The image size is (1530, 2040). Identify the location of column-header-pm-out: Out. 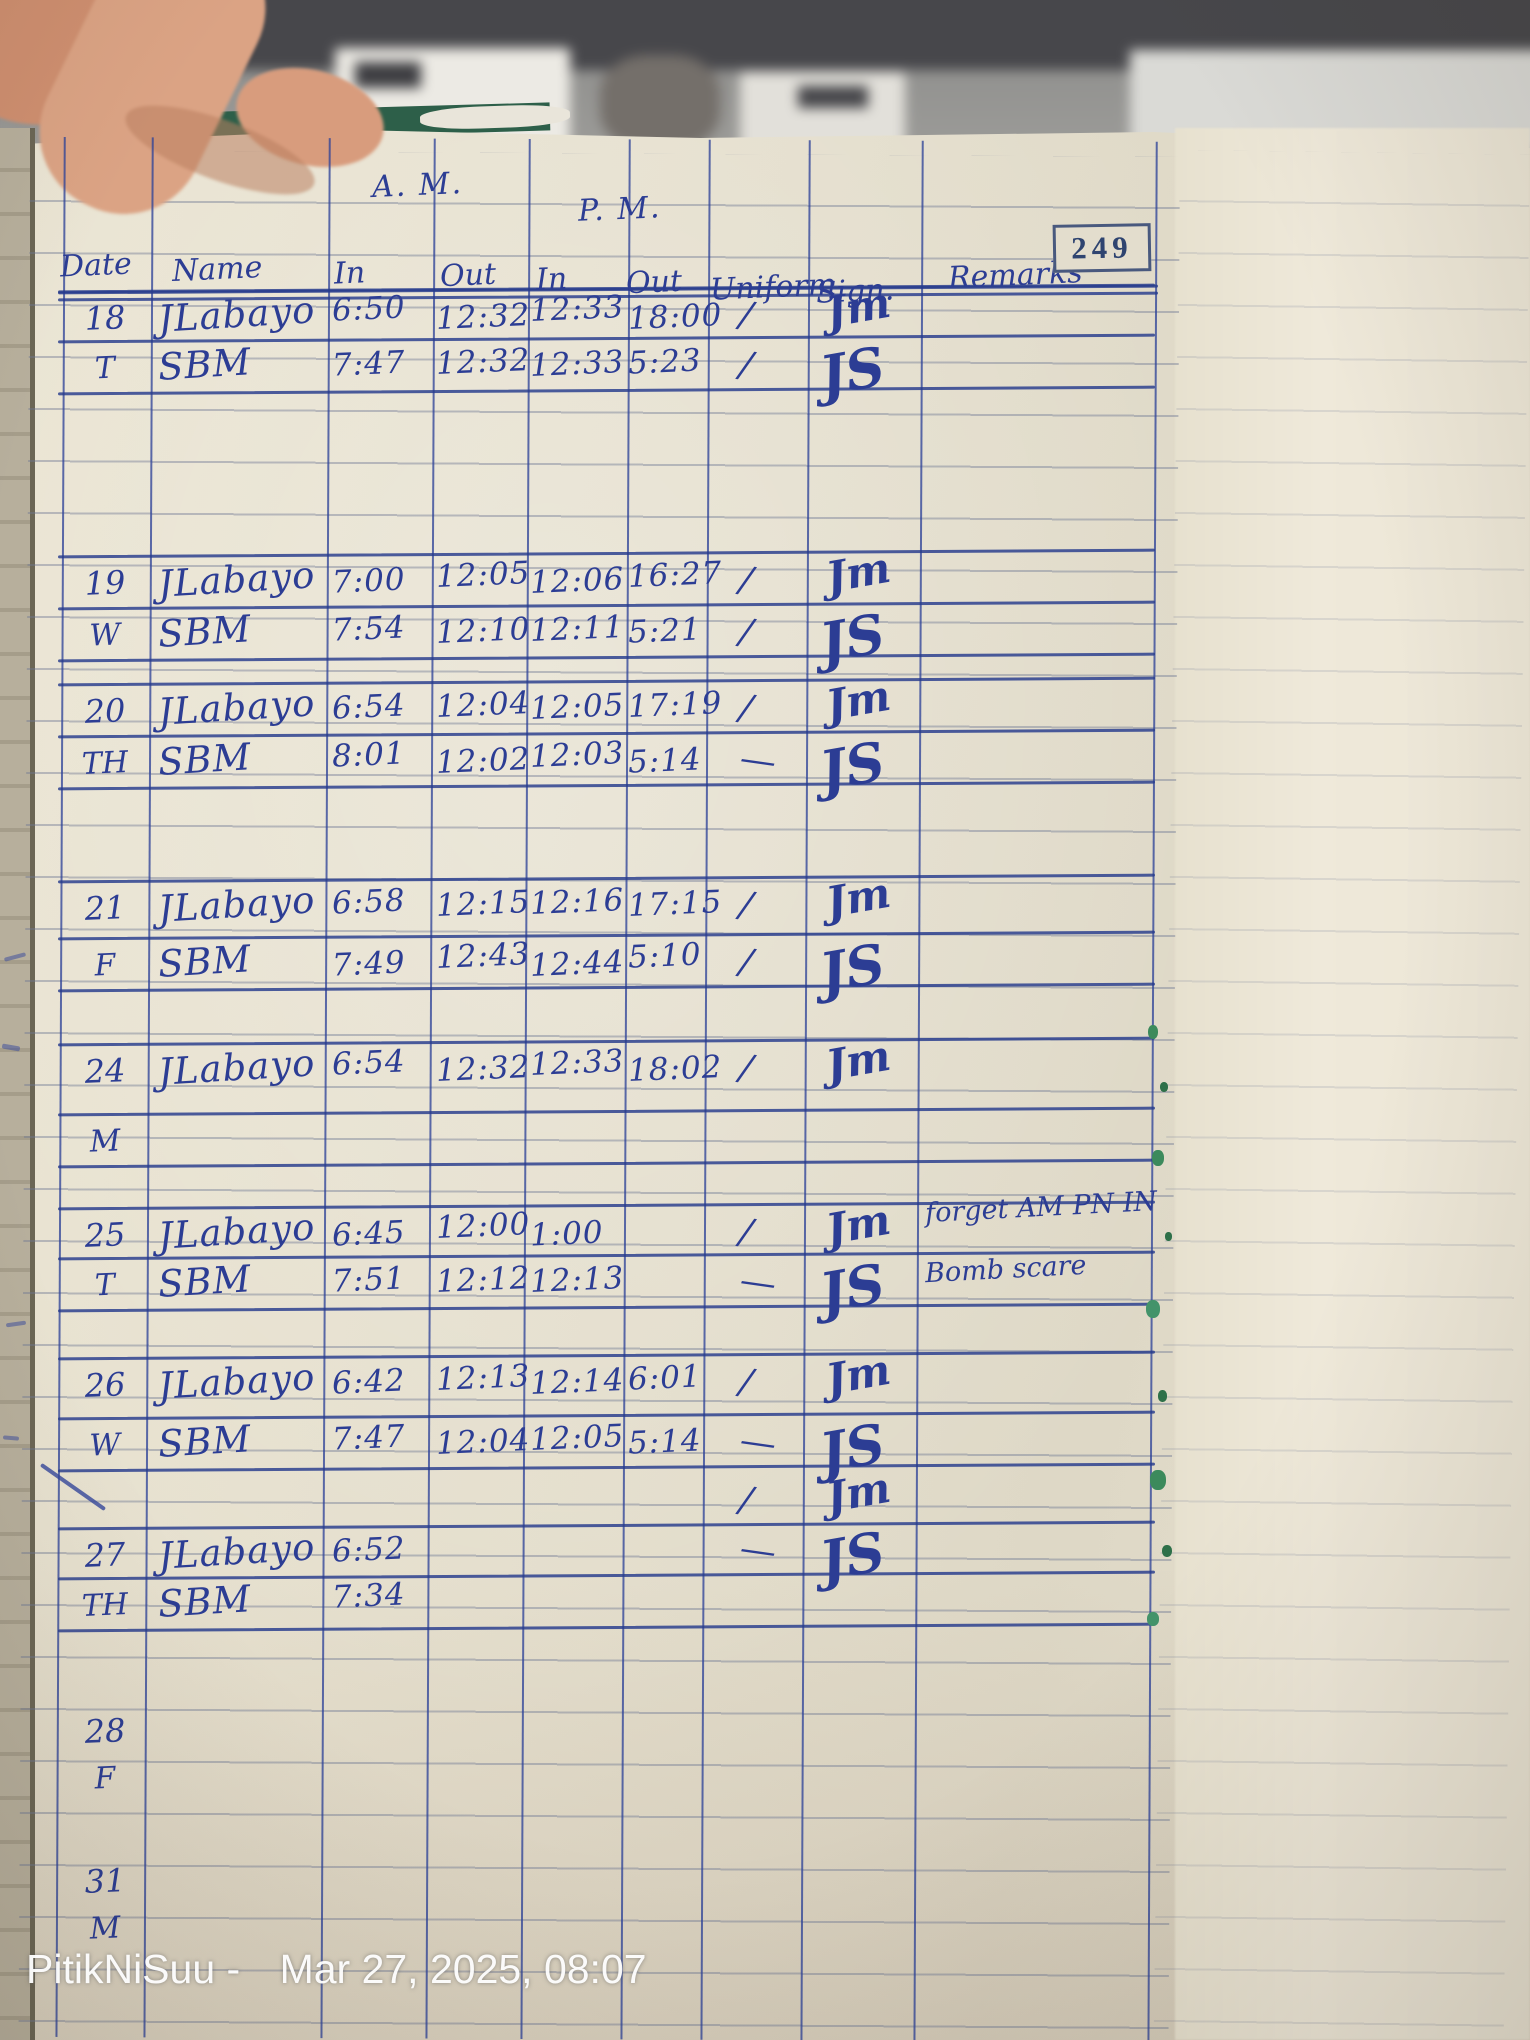
(654, 282).